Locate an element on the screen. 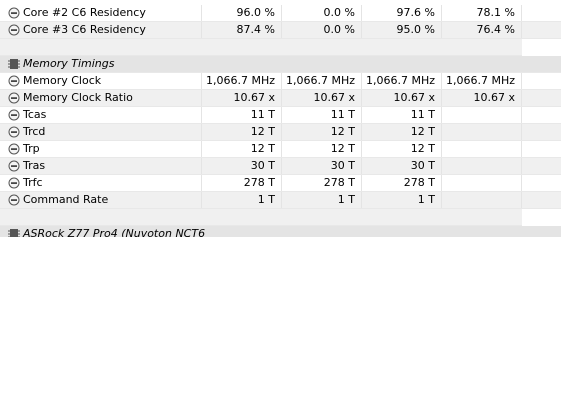  sensor-value: 96.0 % is located at coordinates (242, 13).